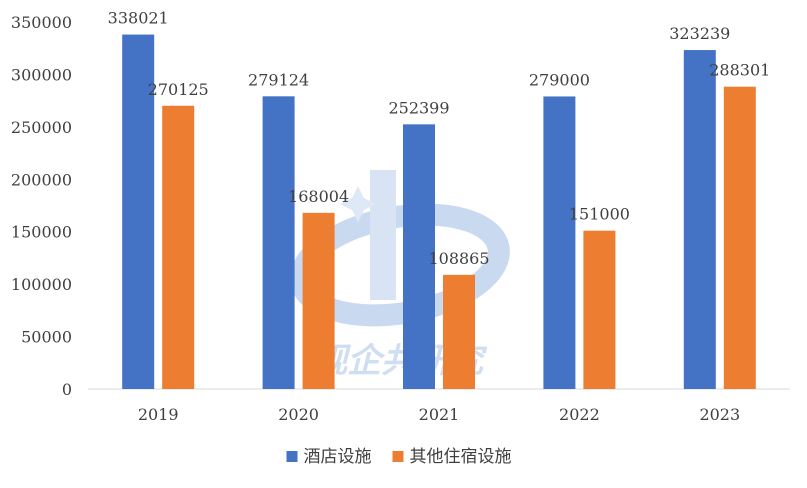 This screenshot has width=807, height=488. Describe the element at coordinates (559, 79) in the screenshot. I see `data-label: 279000` at that location.